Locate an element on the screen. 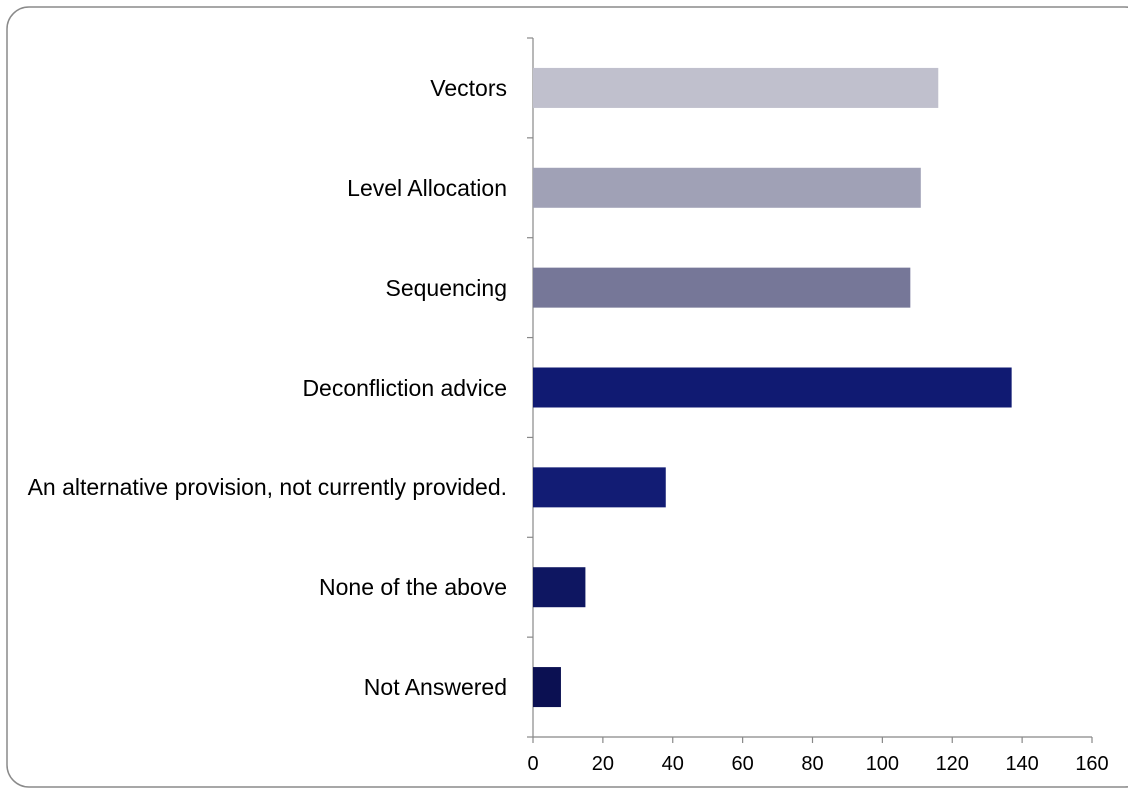 This screenshot has height=789, width=1128. category-label: Vectors is located at coordinates (468, 87).